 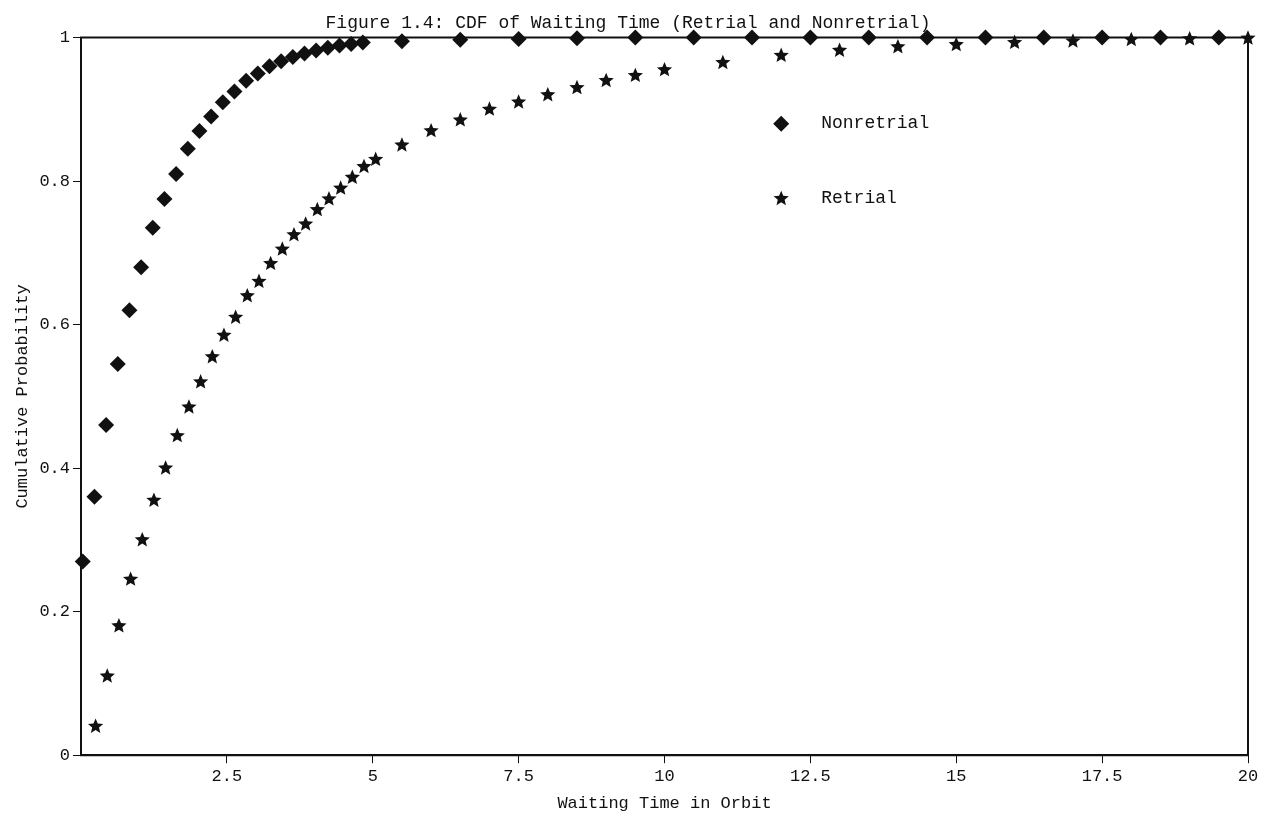 What do you see at coordinates (628, 22) in the screenshot?
I see `chart-title: Figure 1.4: CDF of Waiting Time (Retrial and Nonretrial)` at bounding box center [628, 22].